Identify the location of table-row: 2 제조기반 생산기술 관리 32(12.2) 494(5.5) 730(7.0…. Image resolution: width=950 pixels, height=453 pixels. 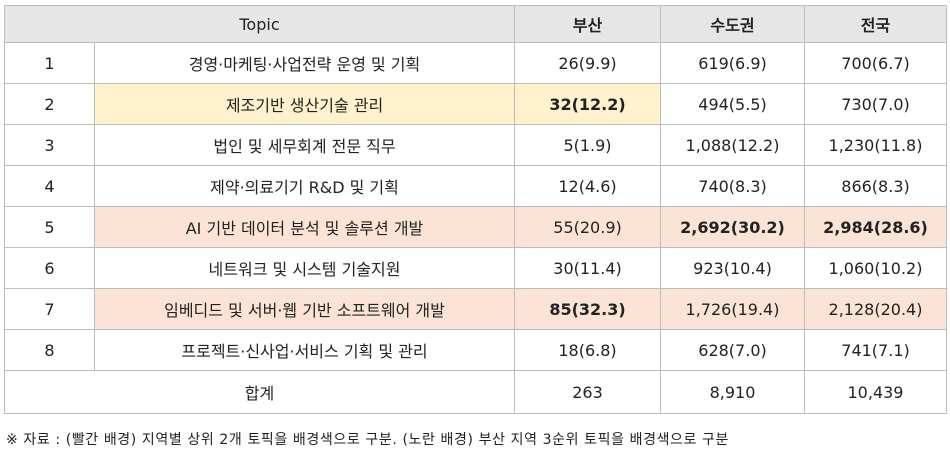
(475, 104).